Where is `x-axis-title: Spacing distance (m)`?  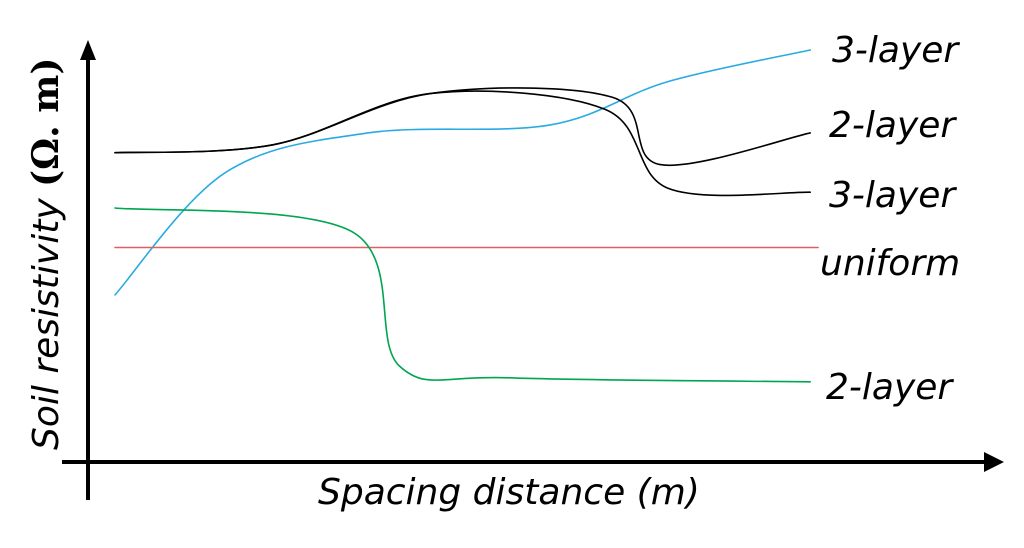
x-axis-title: Spacing distance (m) is located at coordinates (509, 492).